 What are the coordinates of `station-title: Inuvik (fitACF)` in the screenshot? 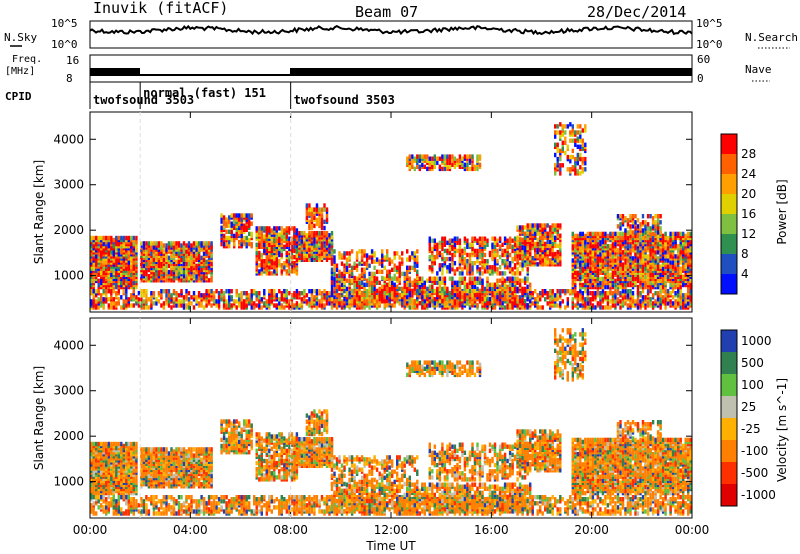 It's located at (160, 8).